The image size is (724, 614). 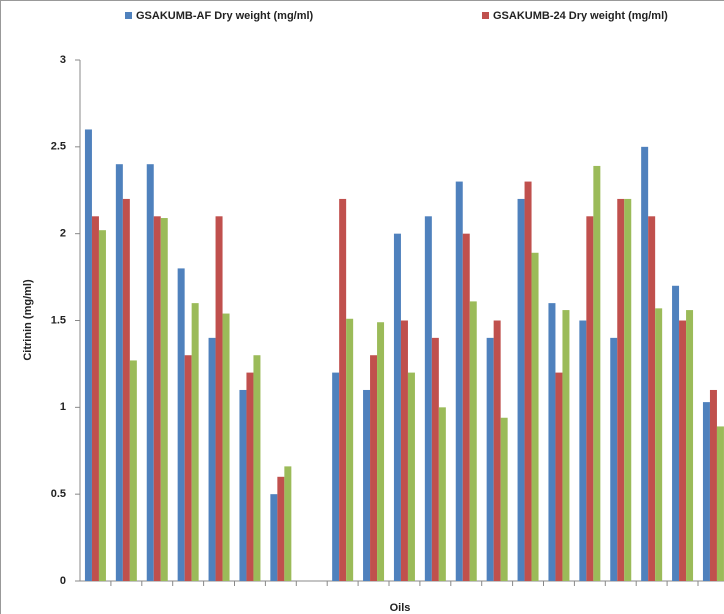 I want to click on y-tick-label: 0, so click(x=63, y=581).